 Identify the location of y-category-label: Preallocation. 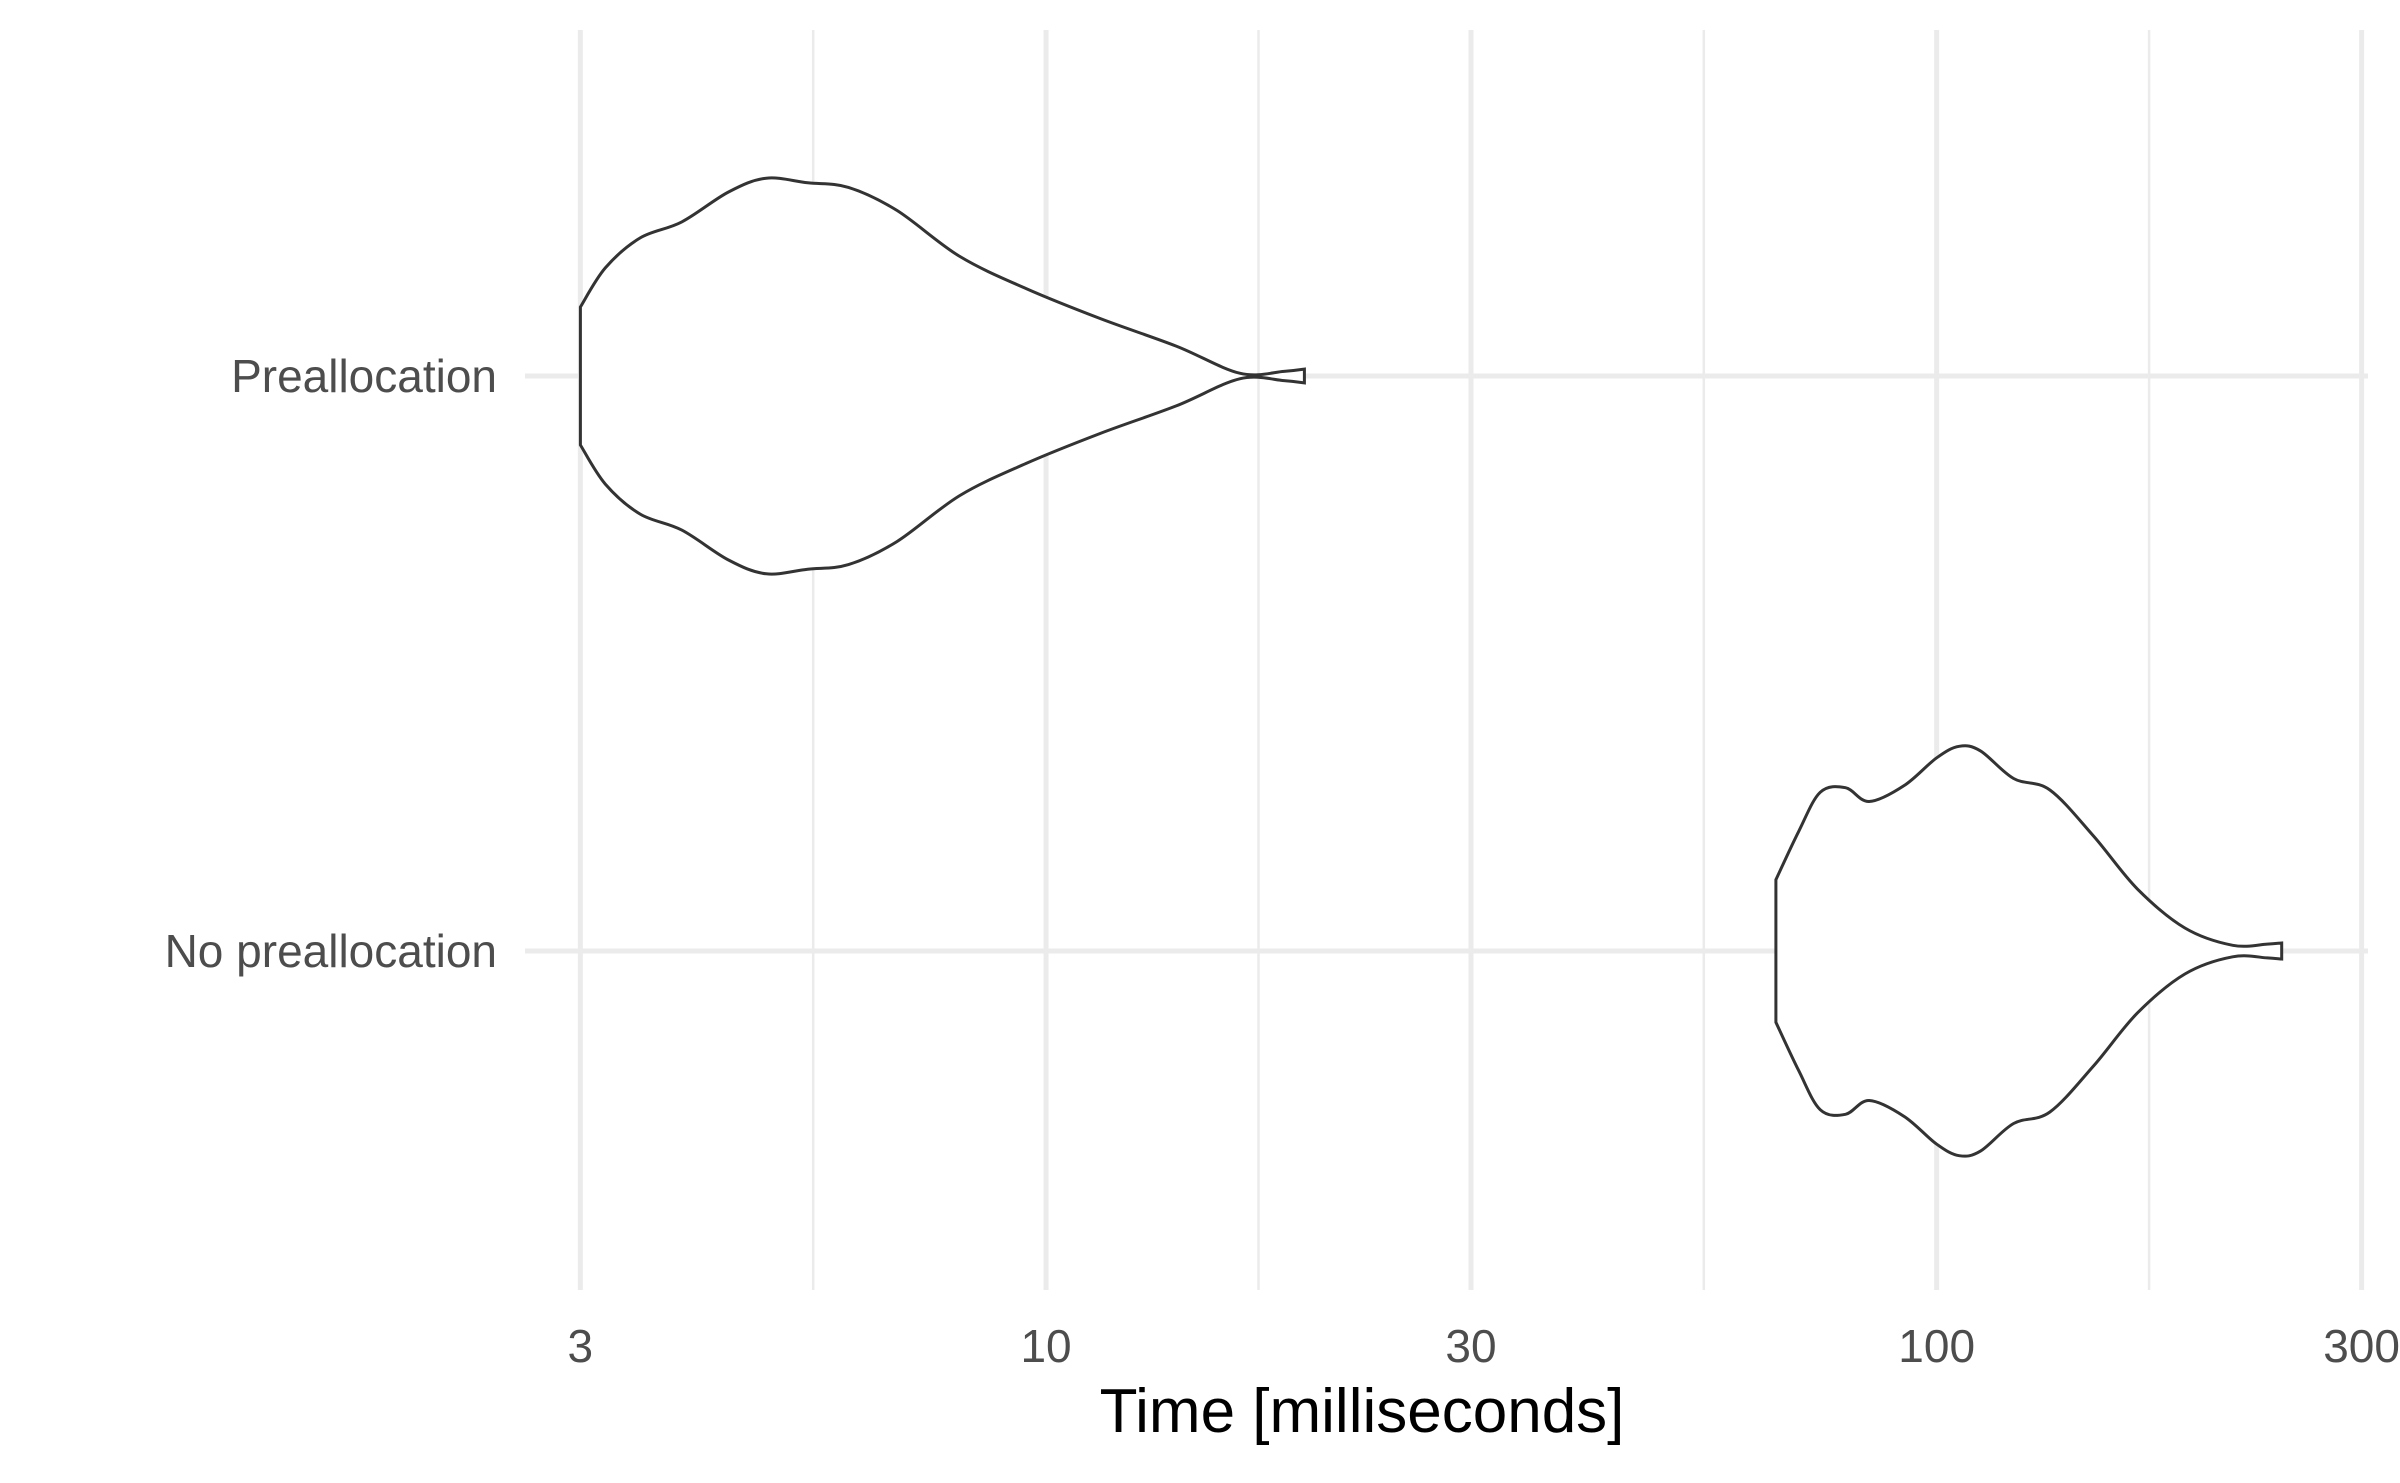
(364, 376).